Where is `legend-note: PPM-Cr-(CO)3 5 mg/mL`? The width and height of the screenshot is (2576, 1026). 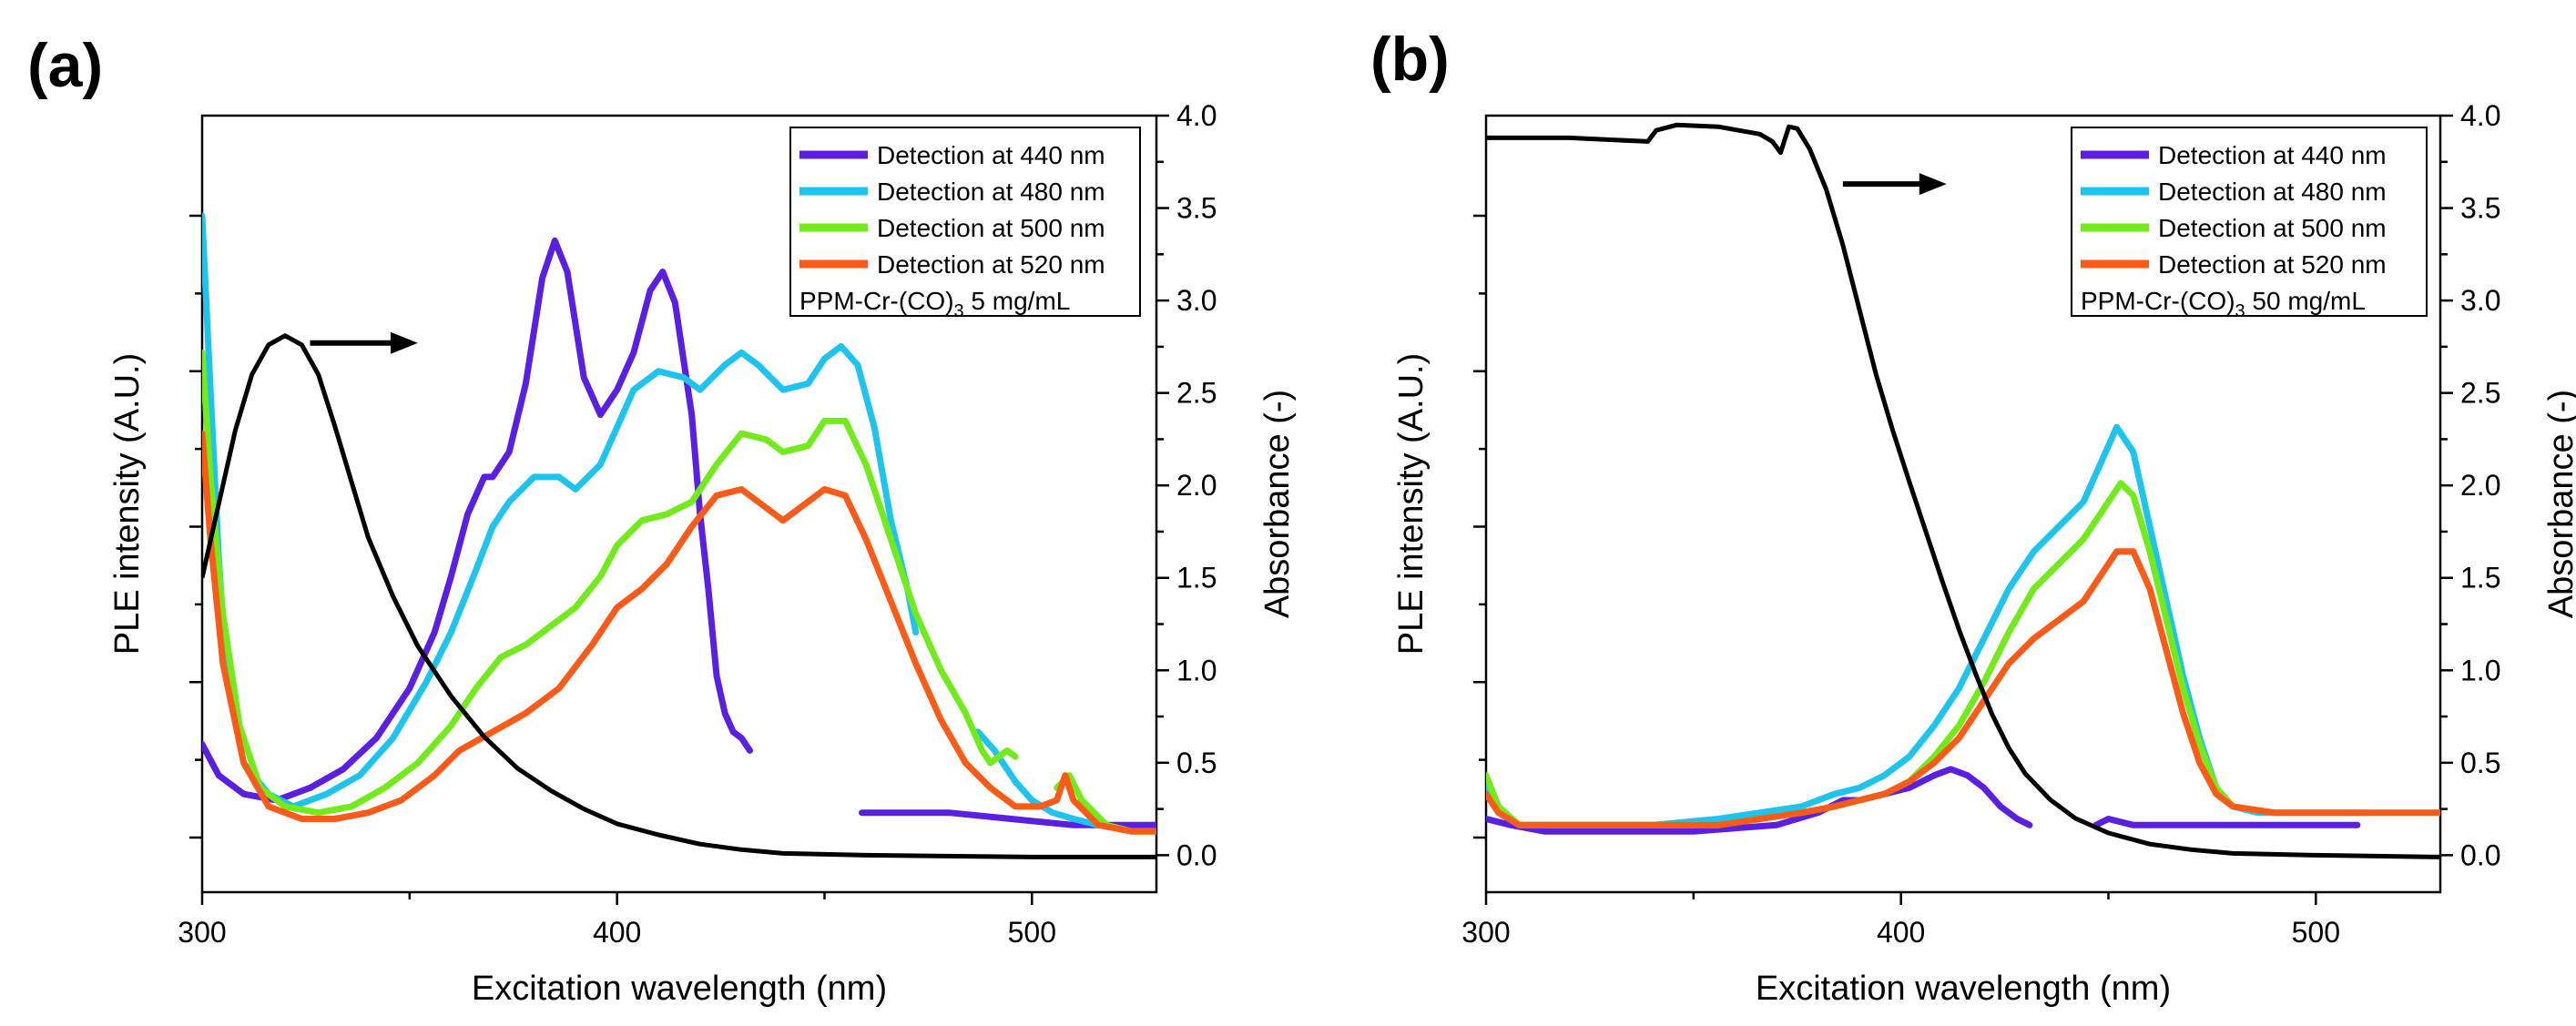 legend-note: PPM-Cr-(CO)3 5 mg/mL is located at coordinates (934, 304).